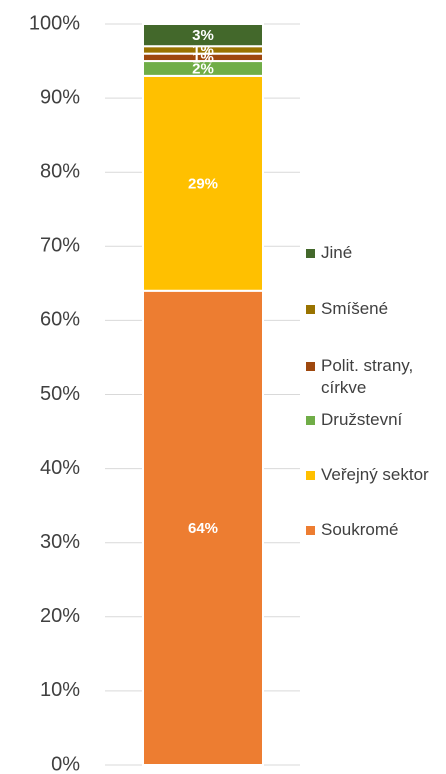 This screenshot has width=446, height=774. Describe the element at coordinates (60, 246) in the screenshot. I see `y-tick-label: 70%` at that location.